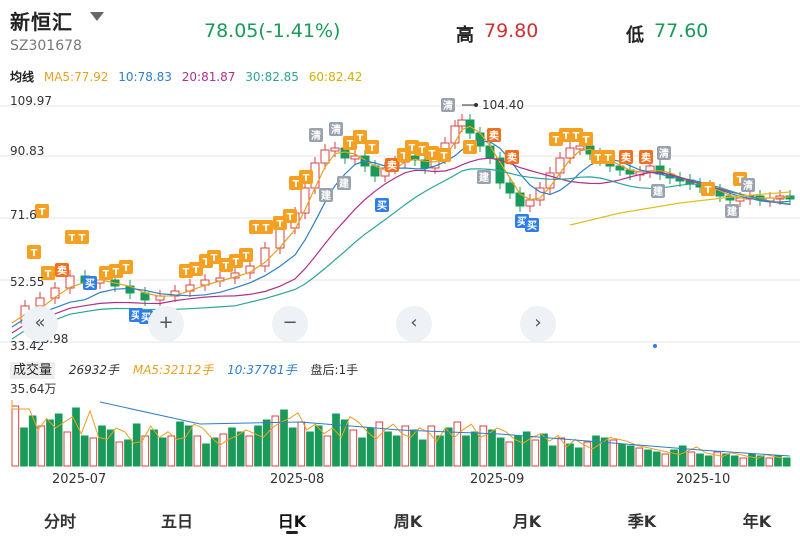 The height and width of the screenshot is (540, 800). I want to click on marker-build-label: 建, so click(658, 191).